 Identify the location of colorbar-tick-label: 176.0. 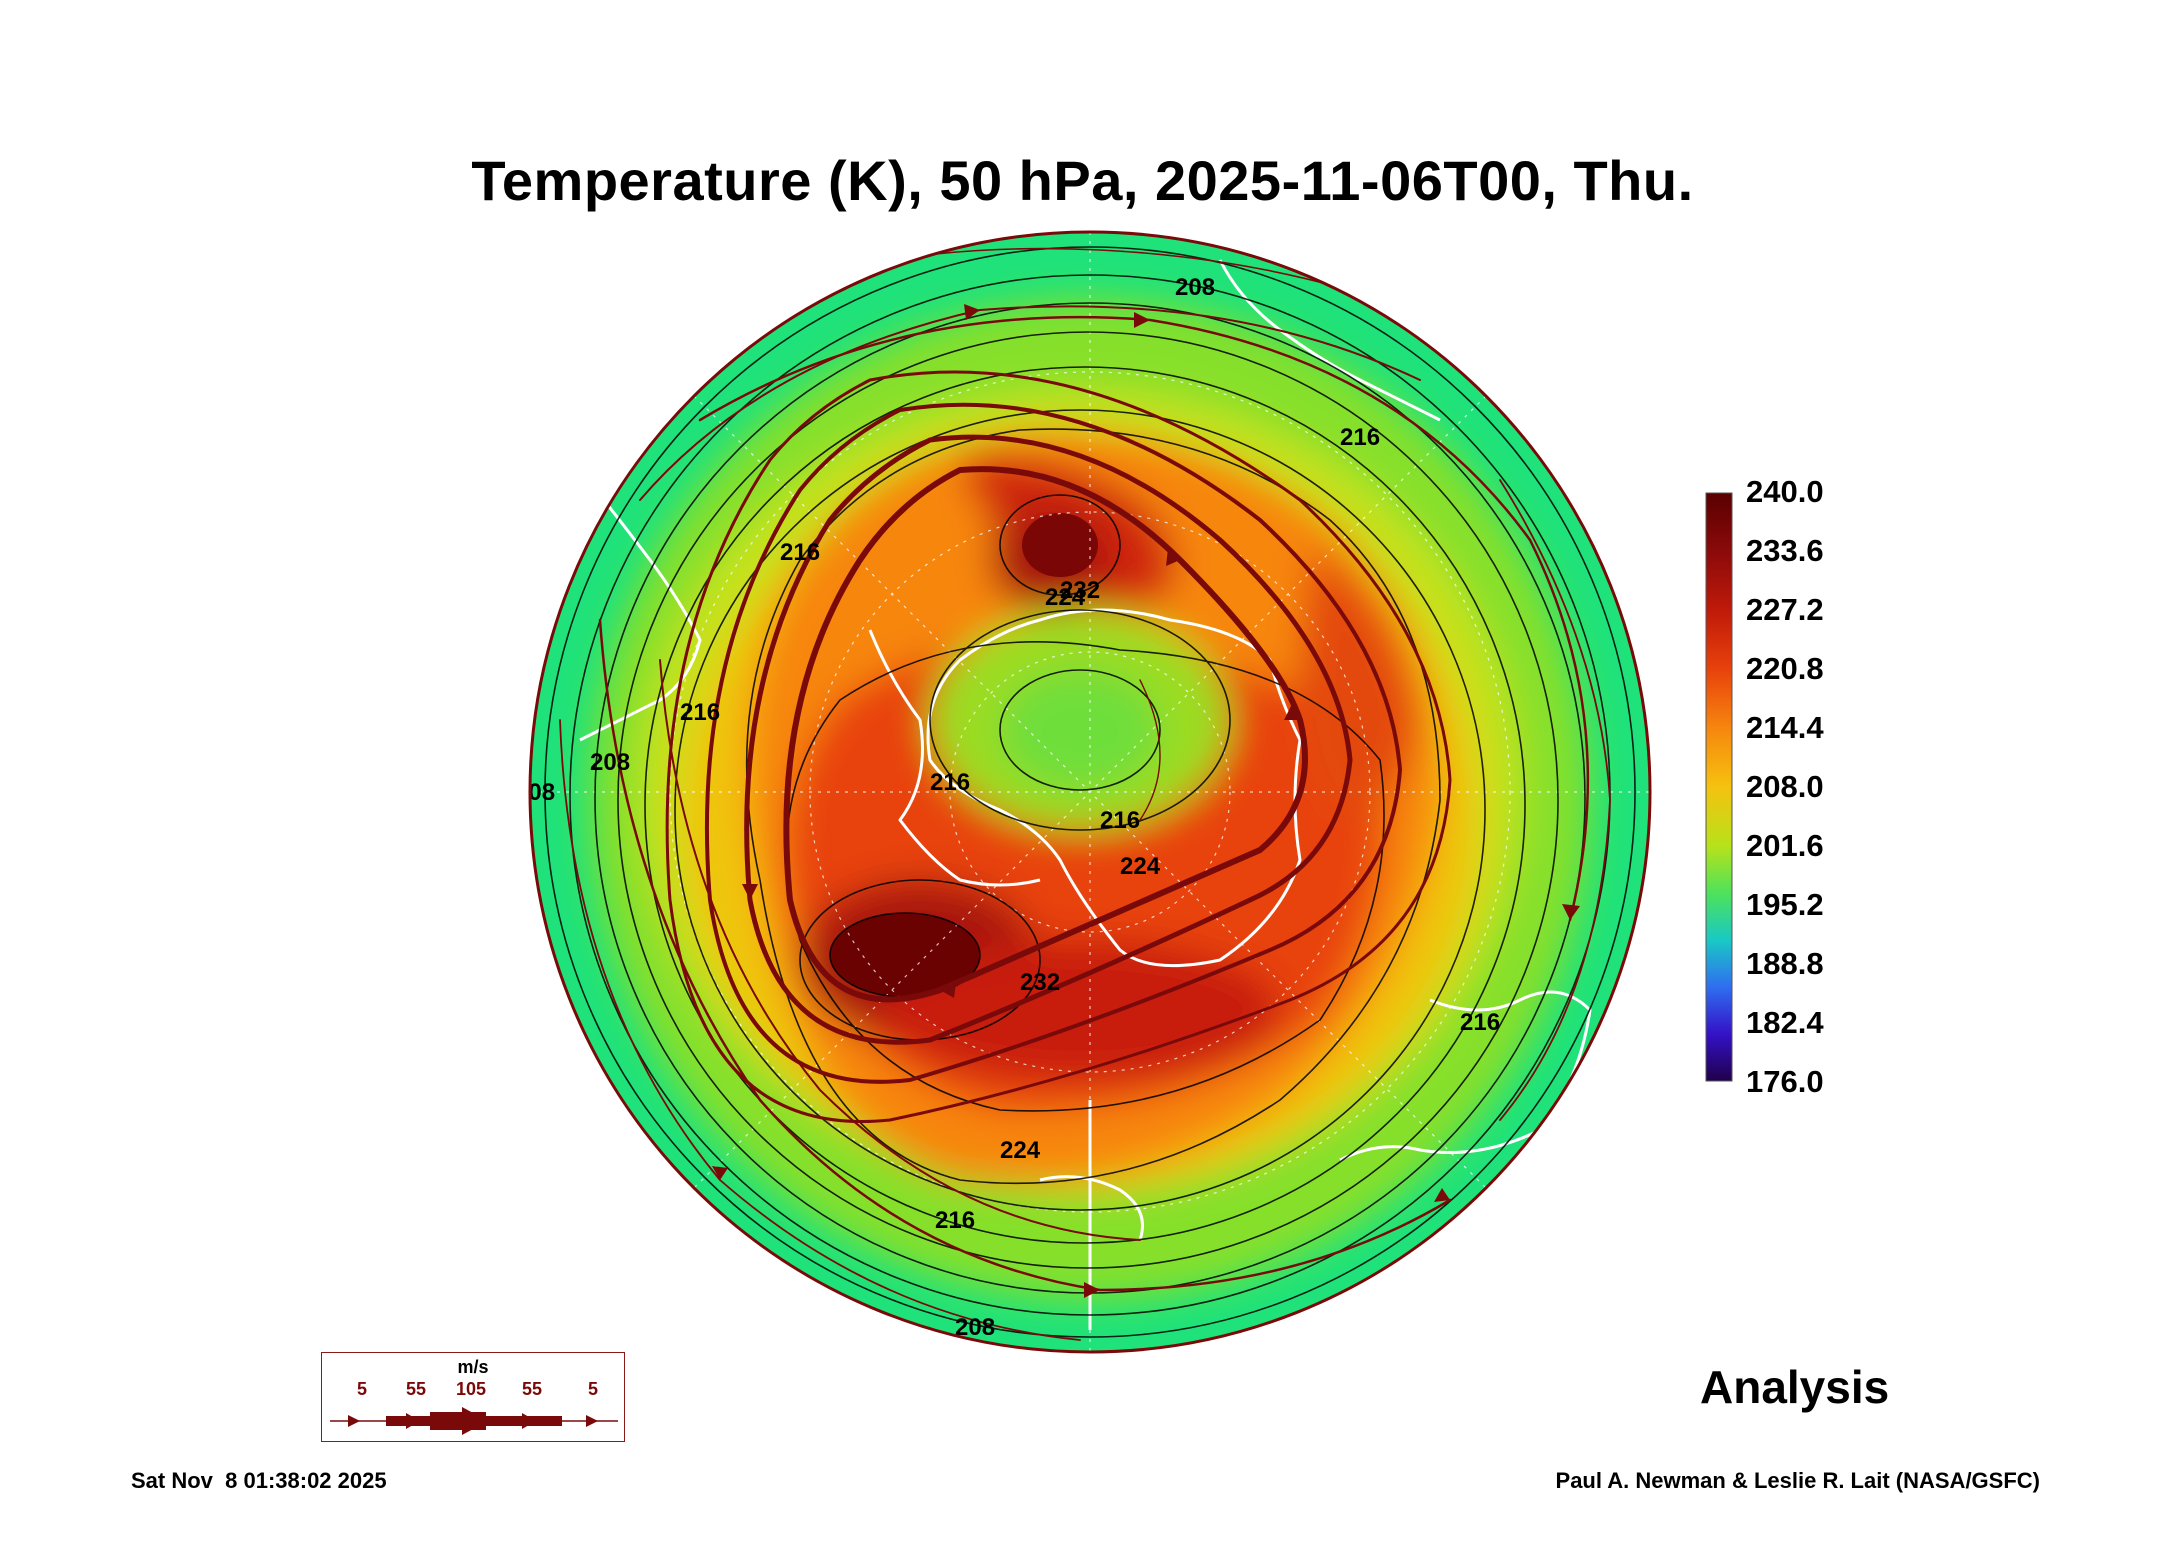
(1785, 1081).